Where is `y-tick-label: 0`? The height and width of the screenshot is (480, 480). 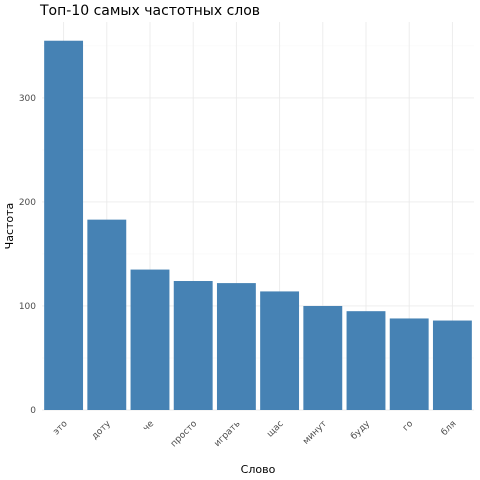
y-tick-label: 0 is located at coordinates (33, 411).